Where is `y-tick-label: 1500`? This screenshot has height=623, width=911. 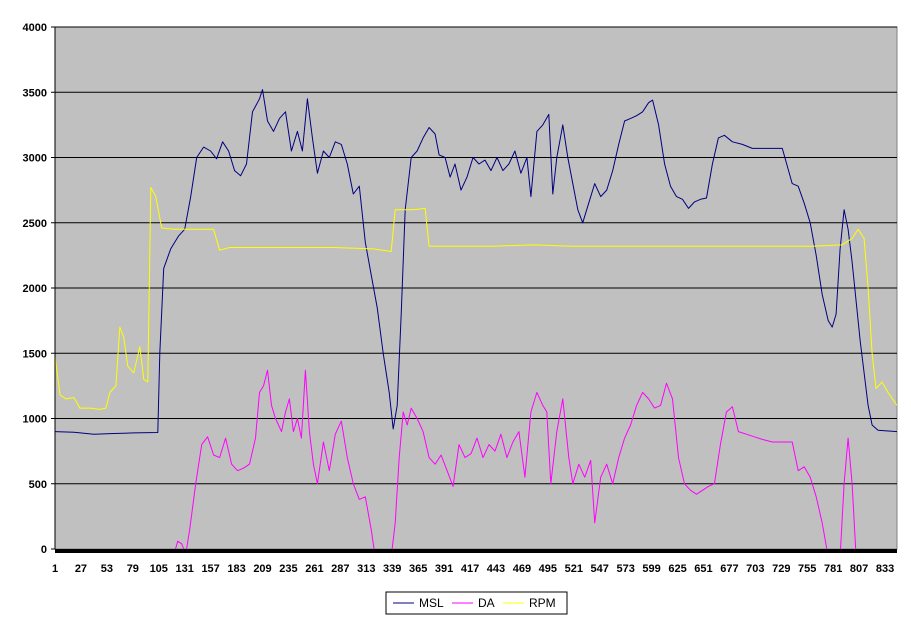
y-tick-label: 1500 is located at coordinates (35, 354).